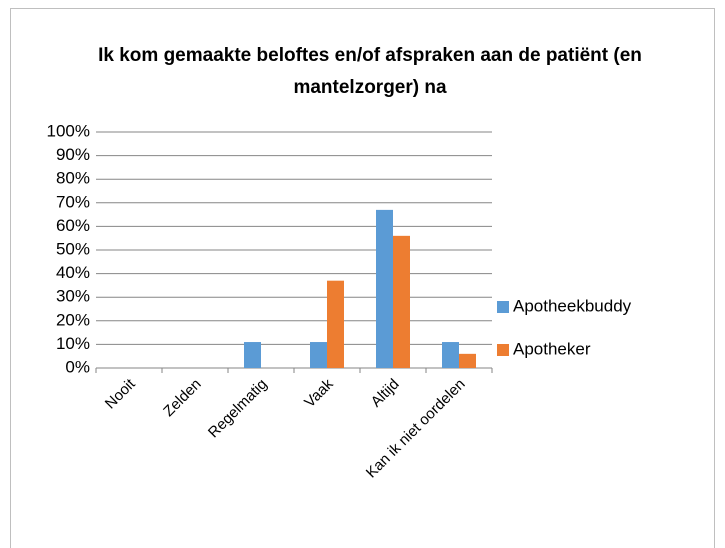 The image size is (725, 548). Describe the element at coordinates (73, 225) in the screenshot. I see `y-tick-label: 60%` at that location.